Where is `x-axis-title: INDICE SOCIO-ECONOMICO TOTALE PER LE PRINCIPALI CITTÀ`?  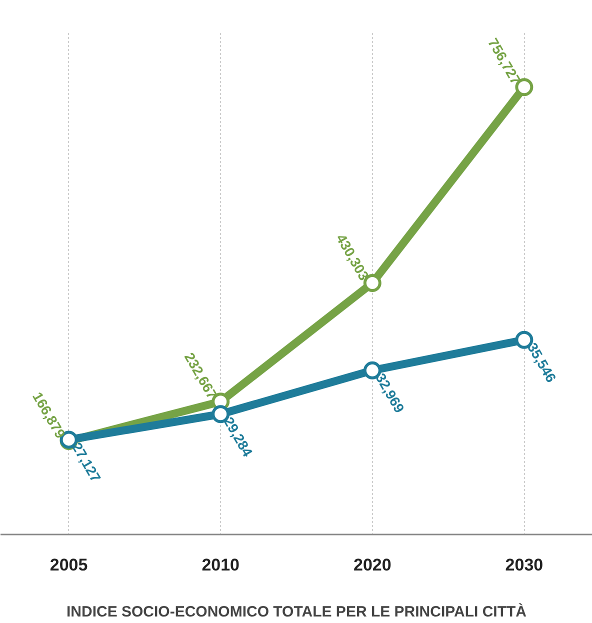
x-axis-title: INDICE SOCIO-ECONOMICO TOTALE PER LE PRINCIPALI CITTÀ is located at coordinates (296, 611).